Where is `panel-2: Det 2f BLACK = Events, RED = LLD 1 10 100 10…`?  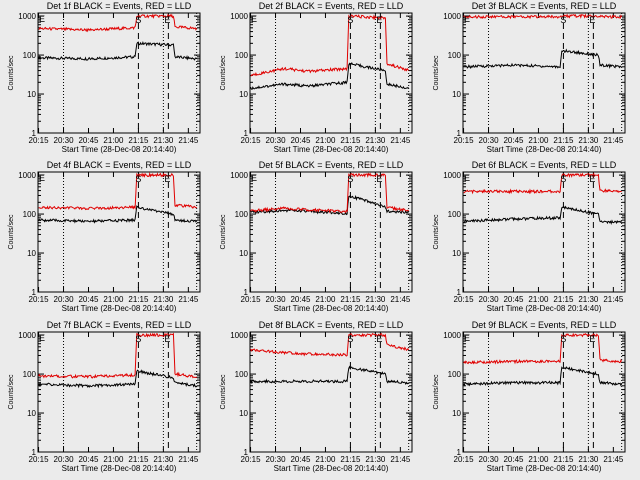 panel-2: Det 2f BLACK = Events, RED = LLD 1 10 100 10… is located at coordinates (316, 77).